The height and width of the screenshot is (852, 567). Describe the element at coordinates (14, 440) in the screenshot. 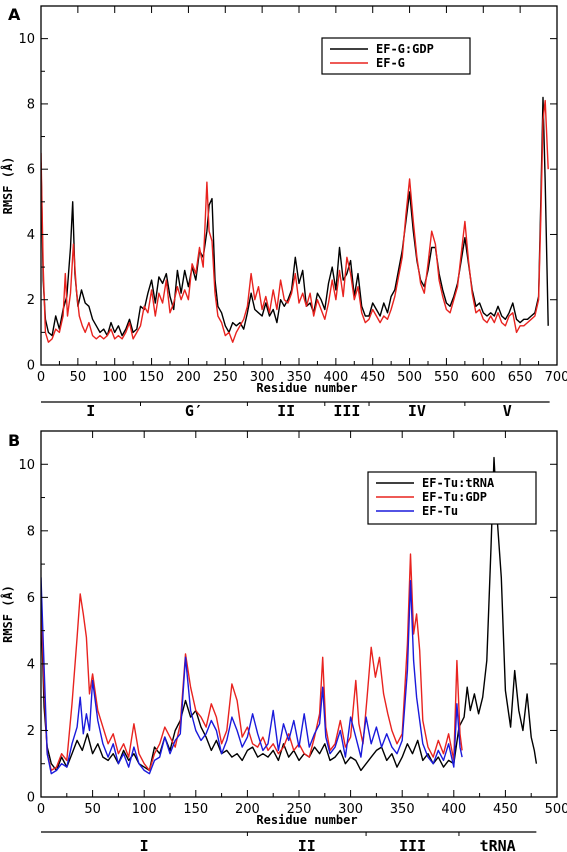

I see `panel-letter: B` at that location.